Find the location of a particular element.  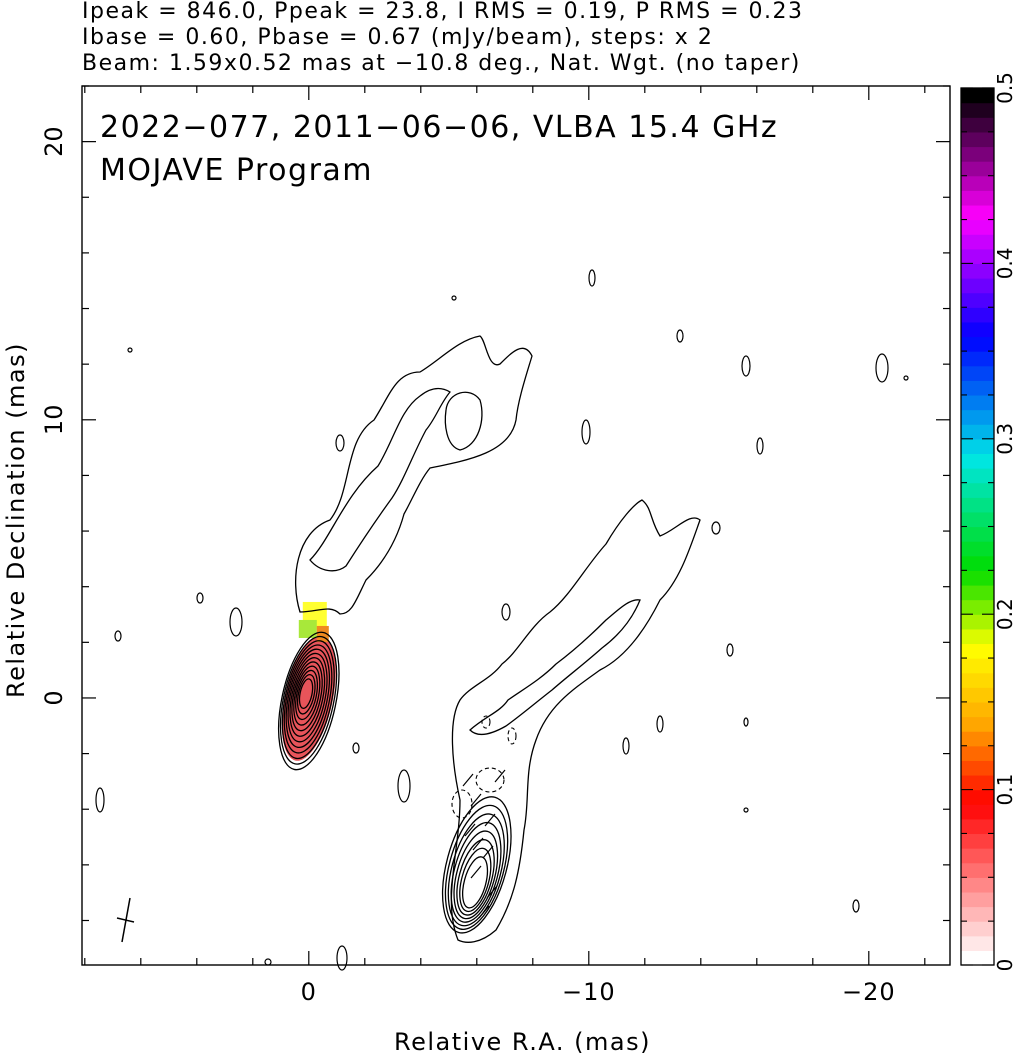

x-tick-label: −10 is located at coordinates (589, 992).